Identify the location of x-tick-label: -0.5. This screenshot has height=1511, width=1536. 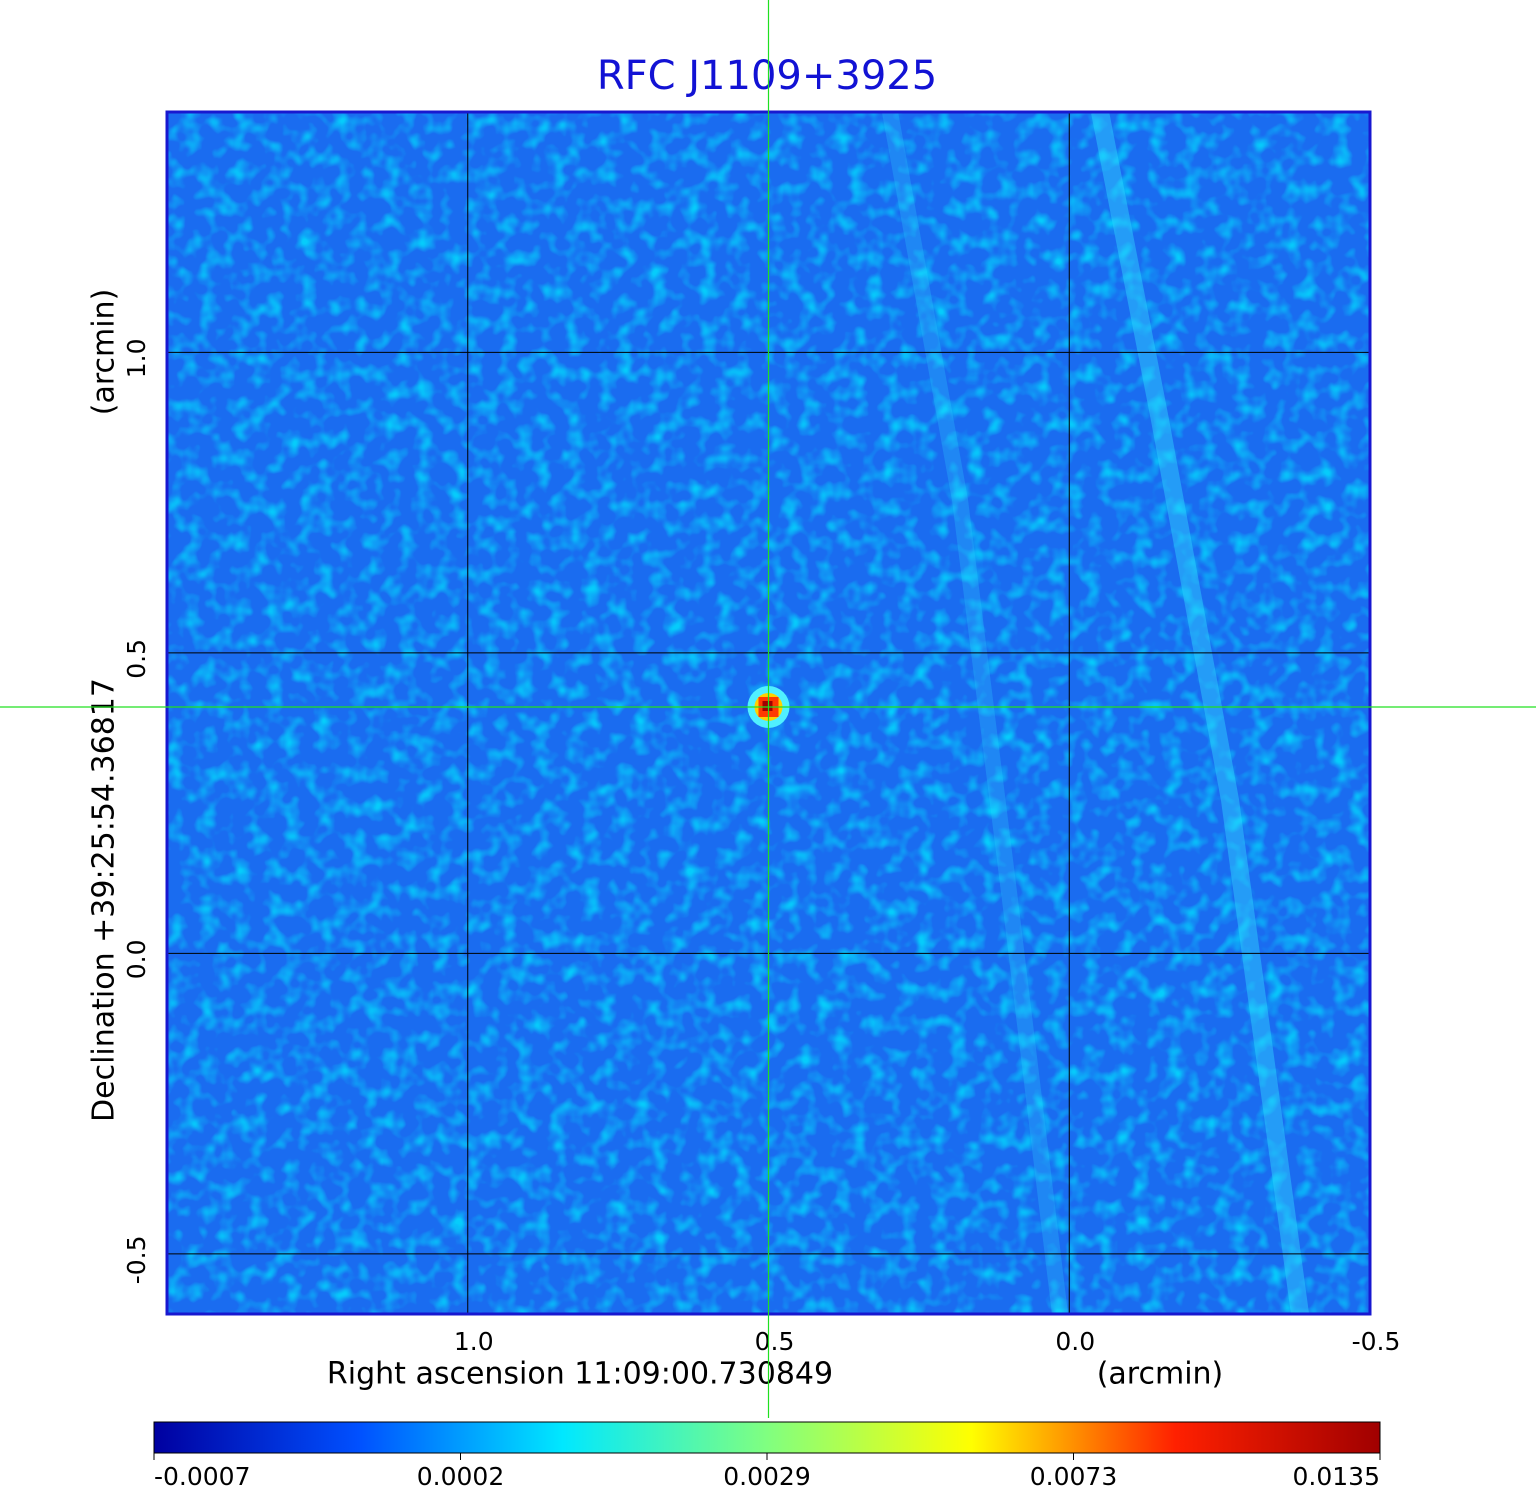
(1376, 1341).